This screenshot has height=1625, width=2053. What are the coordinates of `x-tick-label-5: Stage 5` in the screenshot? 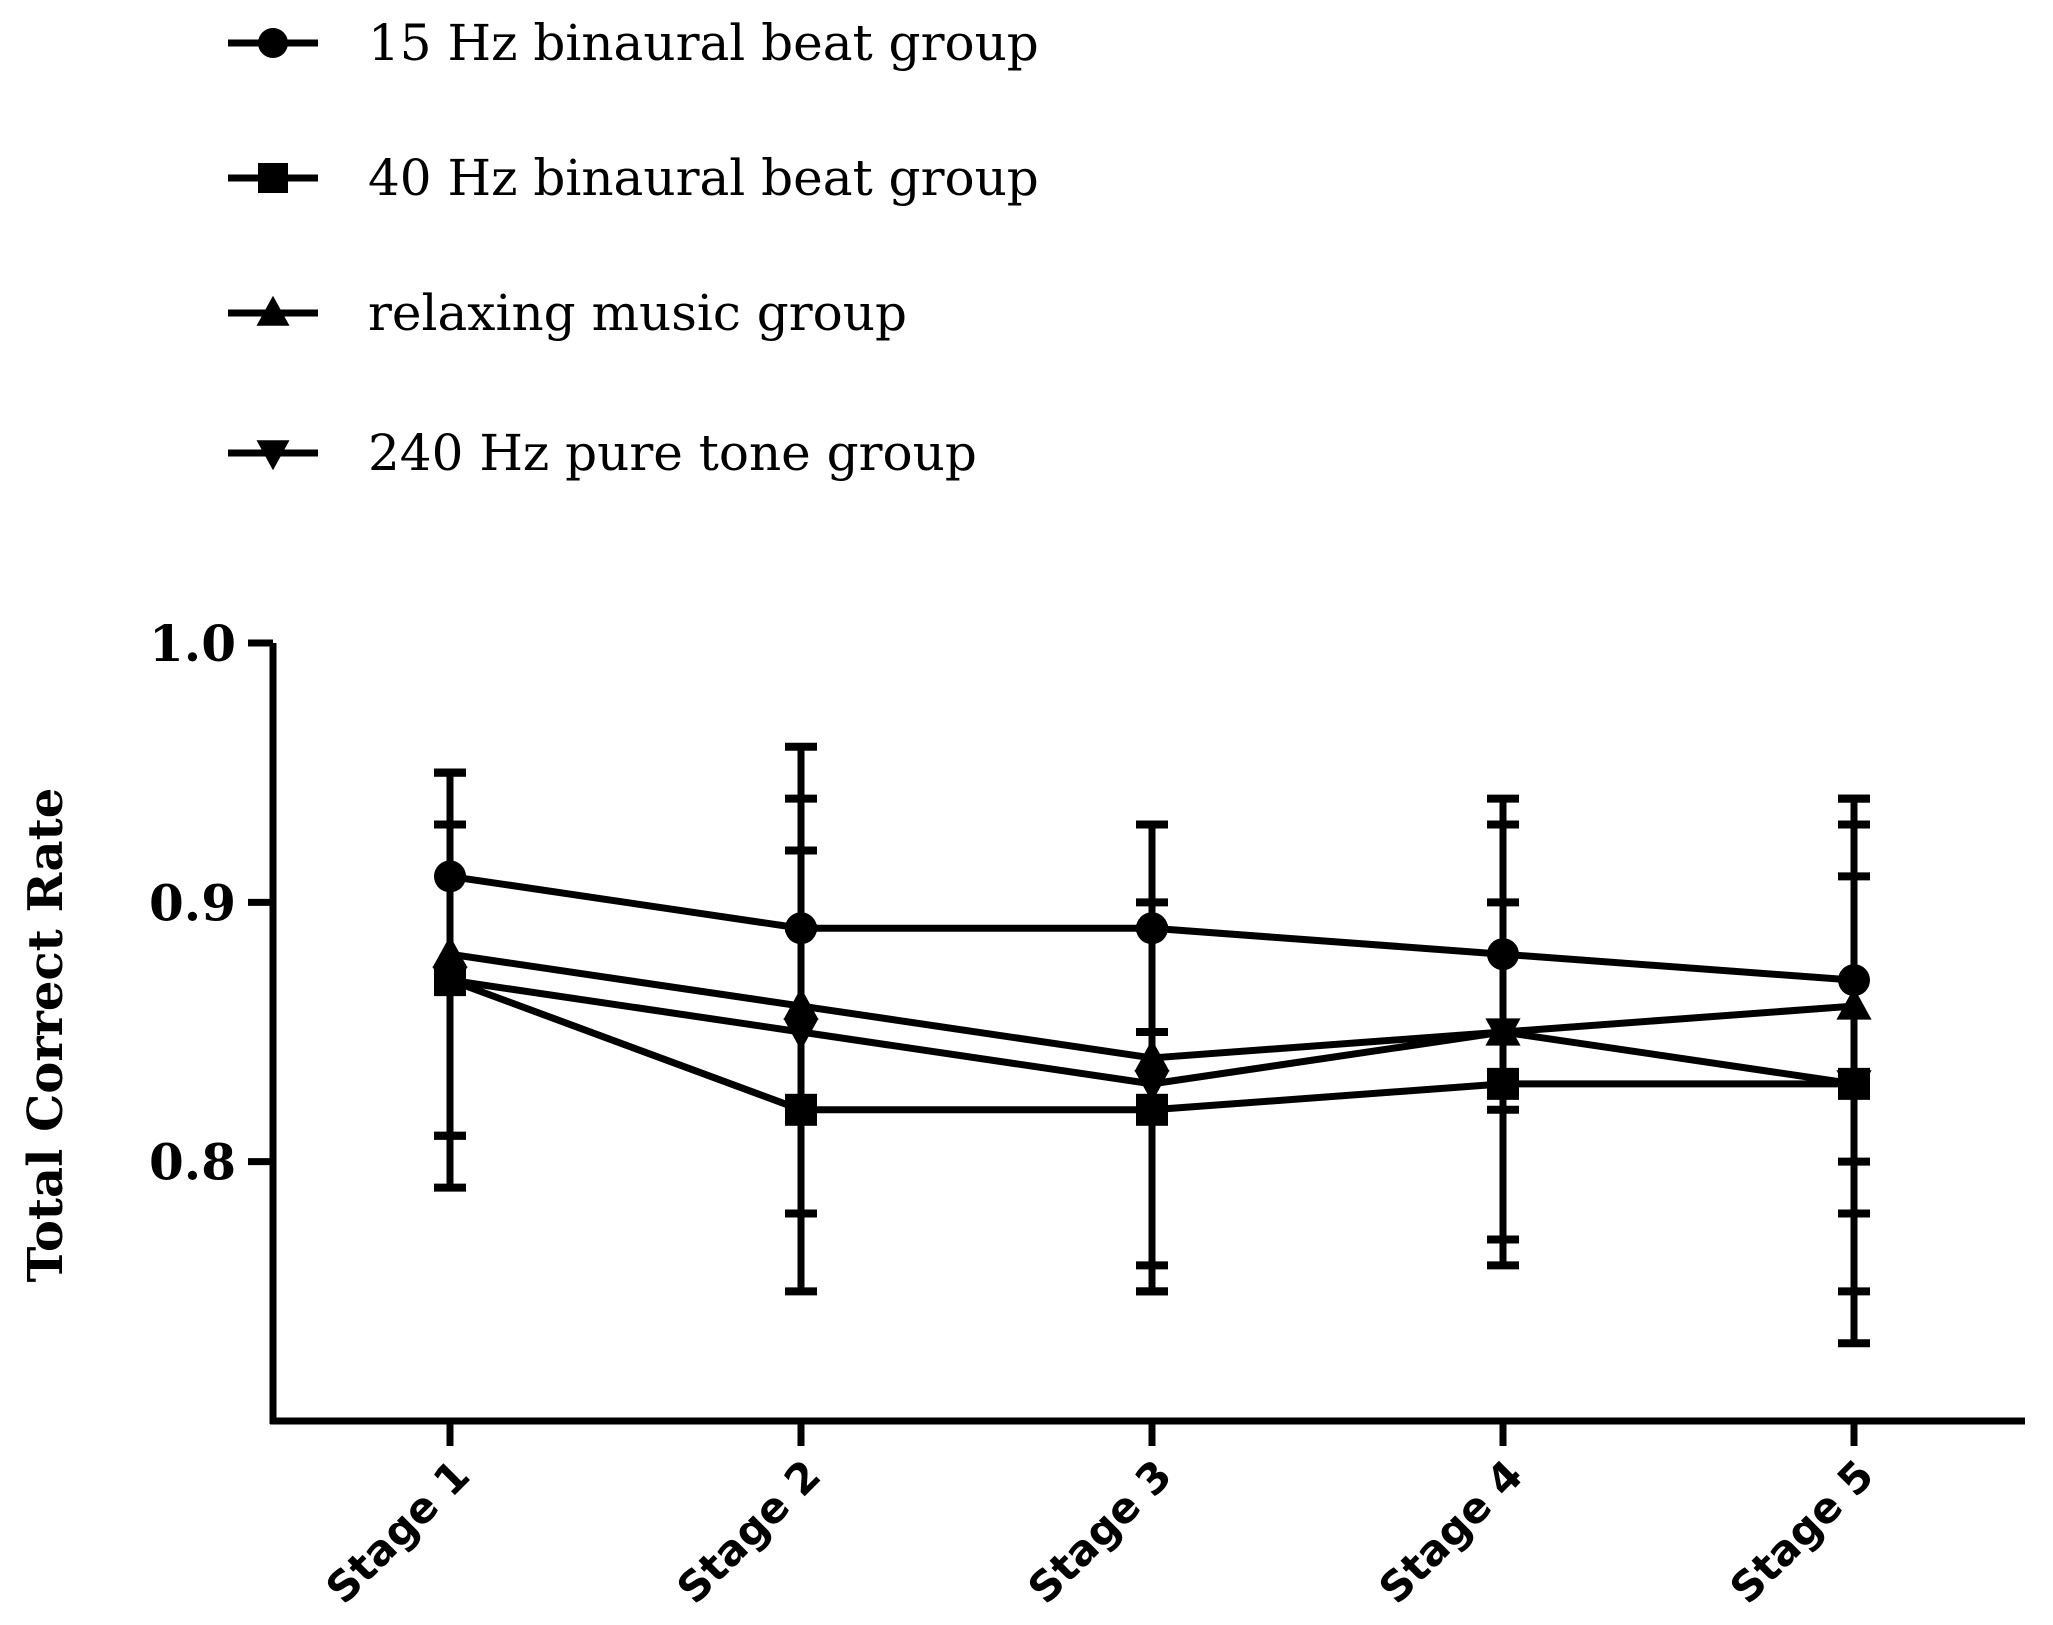 It's located at (1801, 1531).